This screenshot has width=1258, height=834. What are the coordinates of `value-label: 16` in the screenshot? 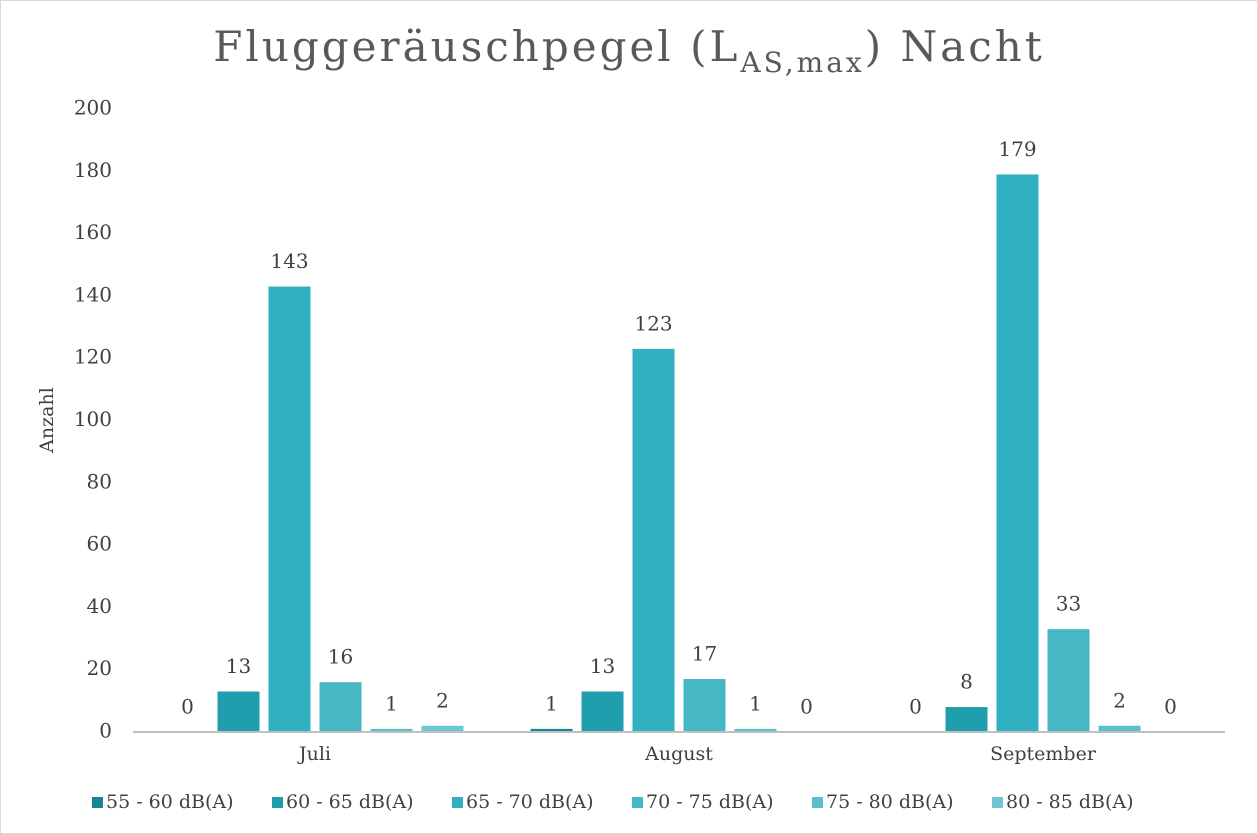 It's located at (340, 657).